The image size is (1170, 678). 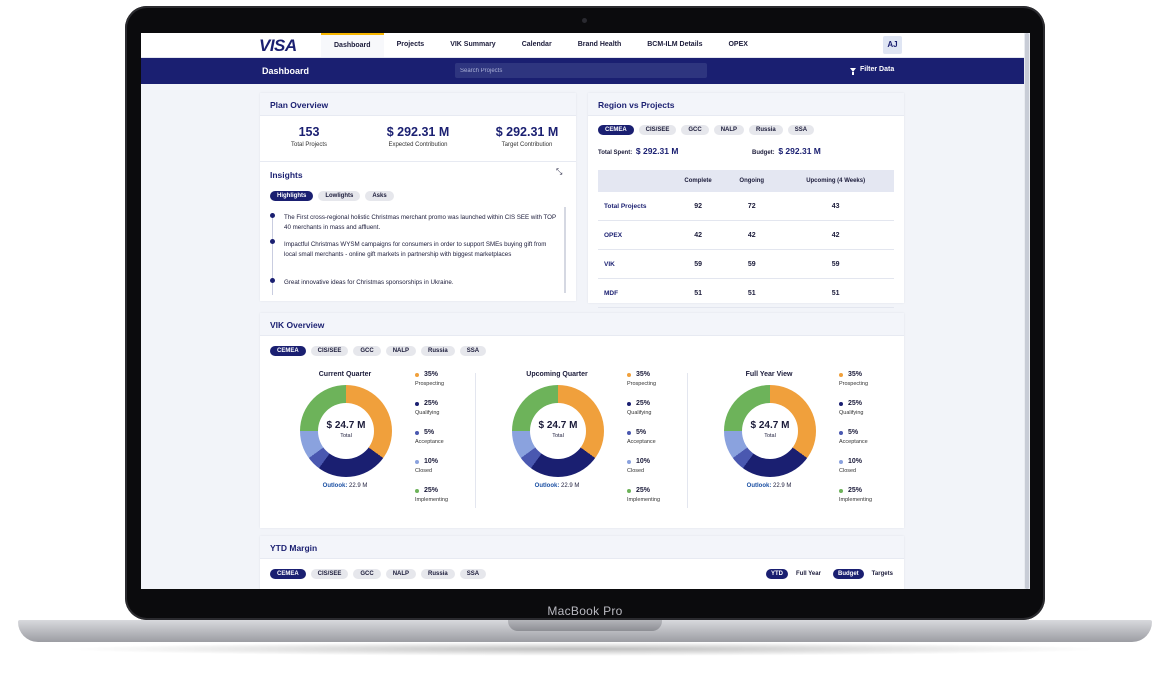 I want to click on card-header: Plan Overview, so click(x=418, y=104).